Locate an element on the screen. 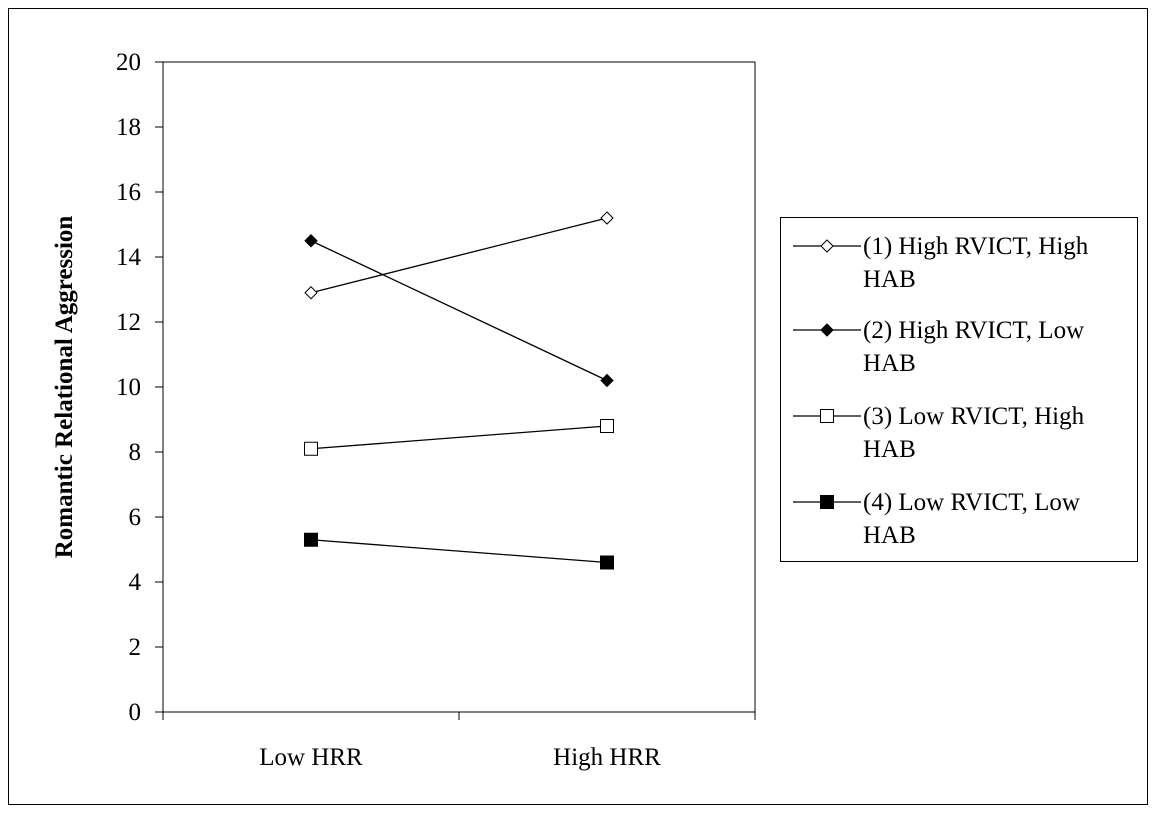  y-tick-label: 20 is located at coordinates (128, 62).